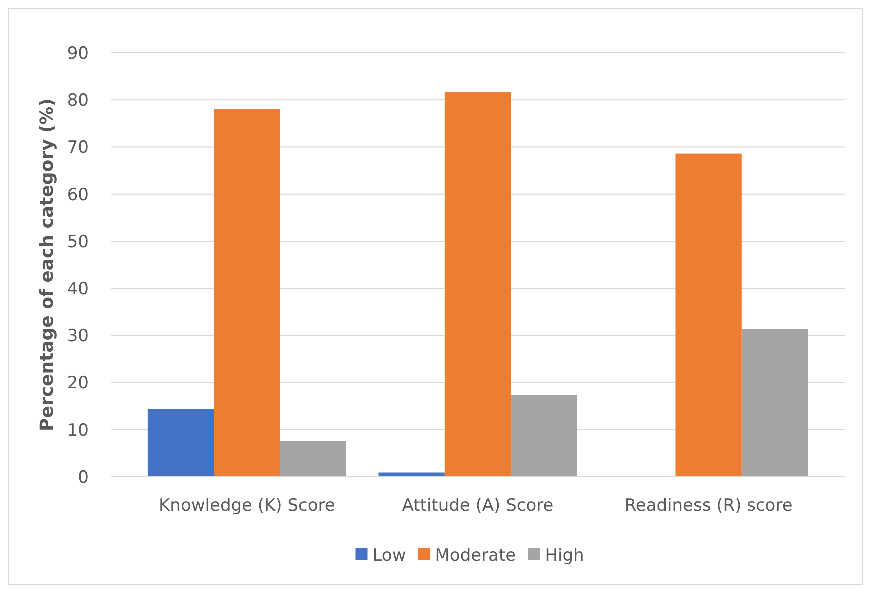 This screenshot has height=593, width=871. I want to click on y-tick-label: 20, so click(78, 384).